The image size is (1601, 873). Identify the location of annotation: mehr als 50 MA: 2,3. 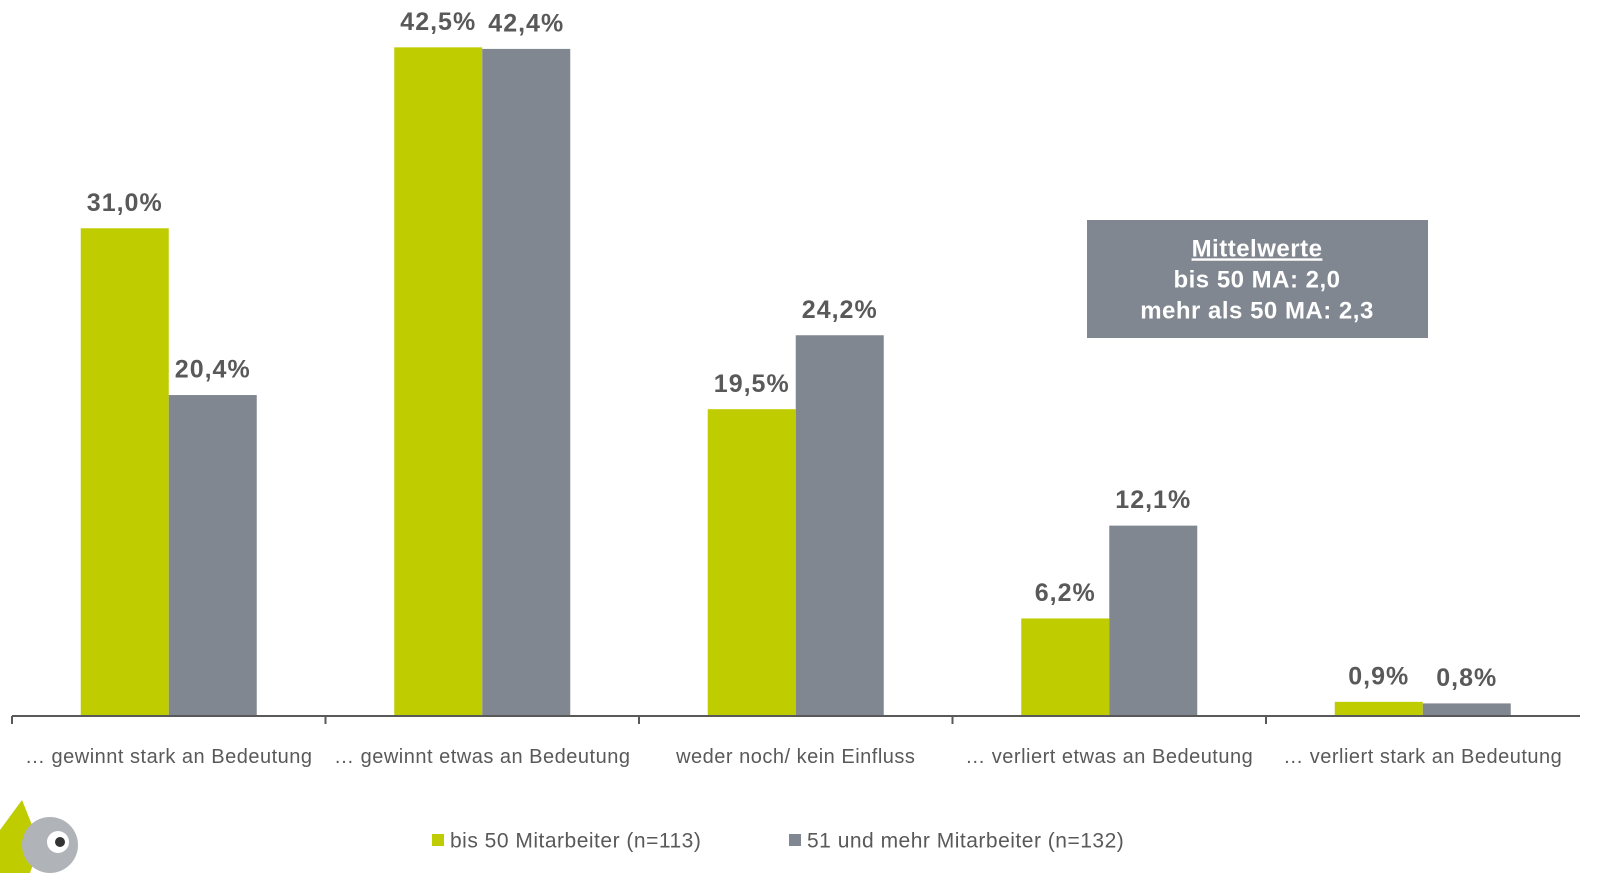
(1257, 310).